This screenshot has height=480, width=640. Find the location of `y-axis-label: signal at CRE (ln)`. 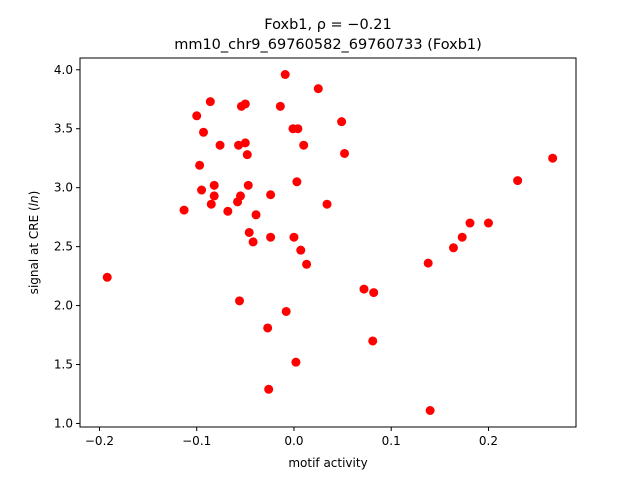

y-axis-label: signal at CRE (ln) is located at coordinates (34, 243).